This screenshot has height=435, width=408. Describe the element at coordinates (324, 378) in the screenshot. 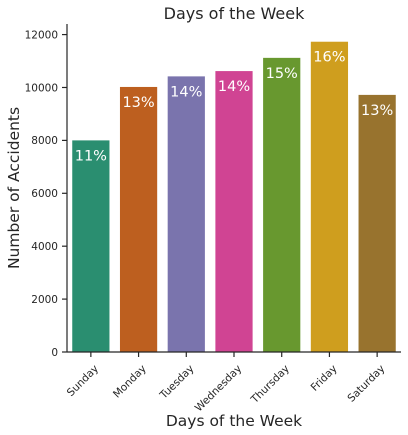

I see `x-tick-label: Friday` at that location.